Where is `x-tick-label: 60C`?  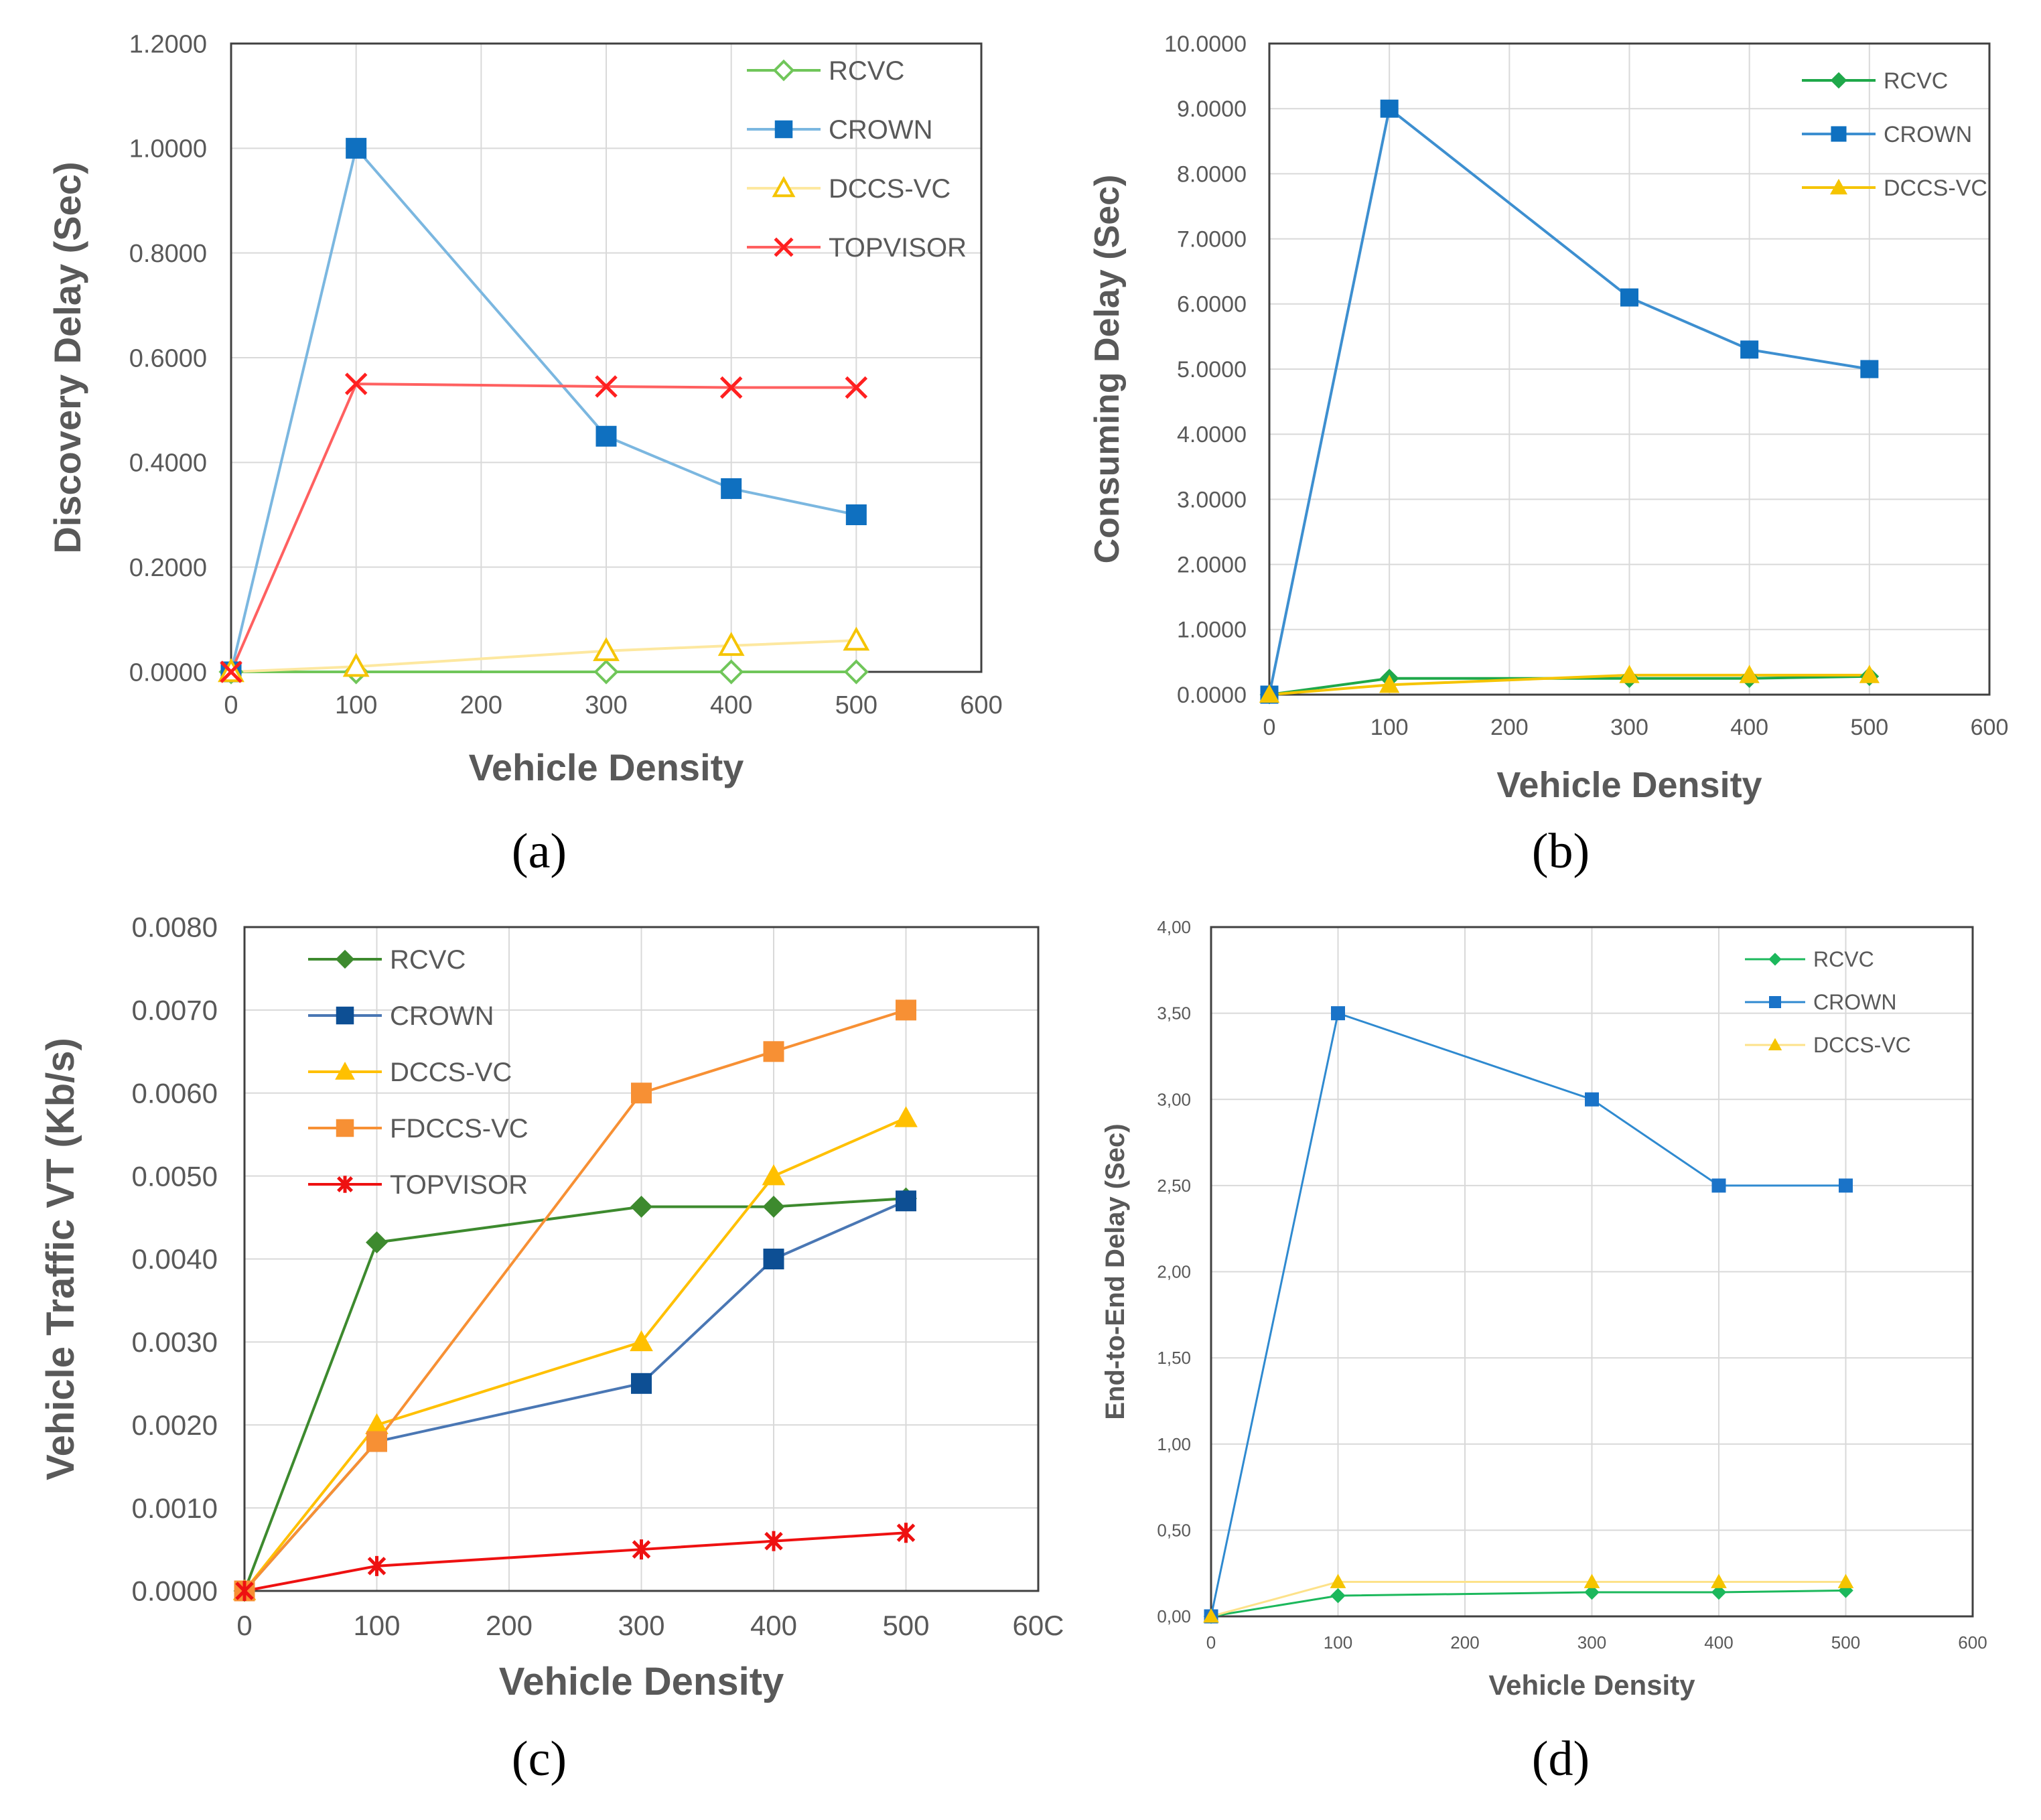
x-tick-label: 60C is located at coordinates (1038, 1626).